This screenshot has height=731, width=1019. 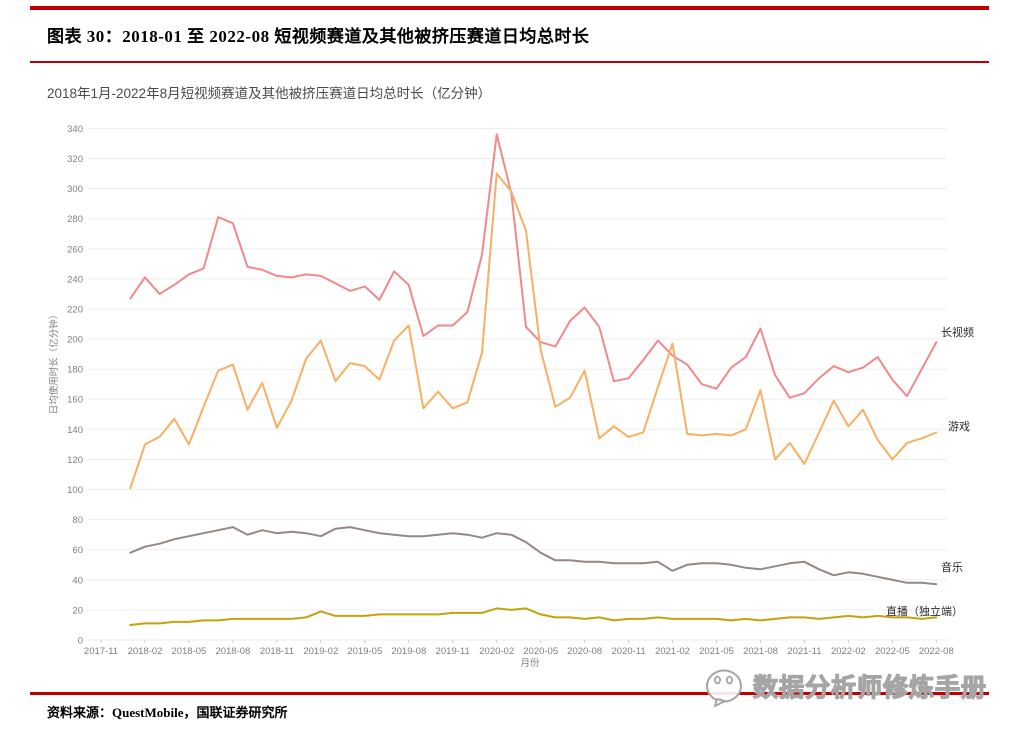 I want to click on footer-divider, so click(x=509, y=693).